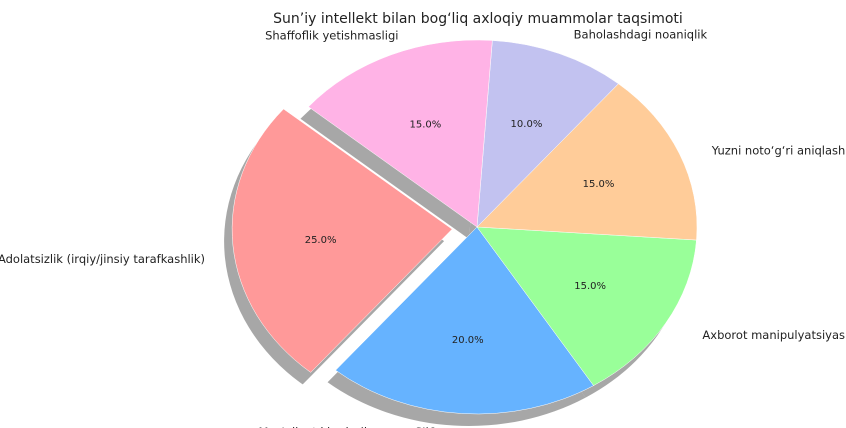 The width and height of the screenshot is (846, 428). Describe the element at coordinates (321, 240) in the screenshot. I see `percent-label-adolatsizlik-irqiy-jinsiy-tarafkashlik: 25.0%` at that location.